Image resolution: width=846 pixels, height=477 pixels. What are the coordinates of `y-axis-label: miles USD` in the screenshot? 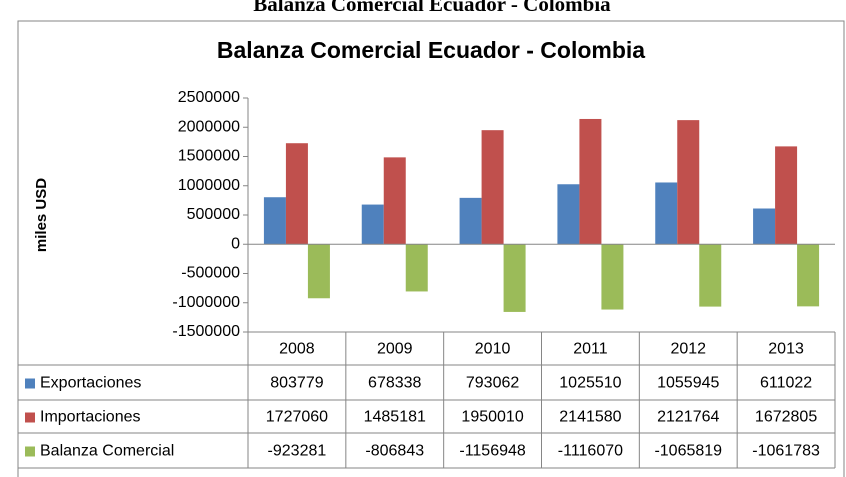 It's located at (41, 215).